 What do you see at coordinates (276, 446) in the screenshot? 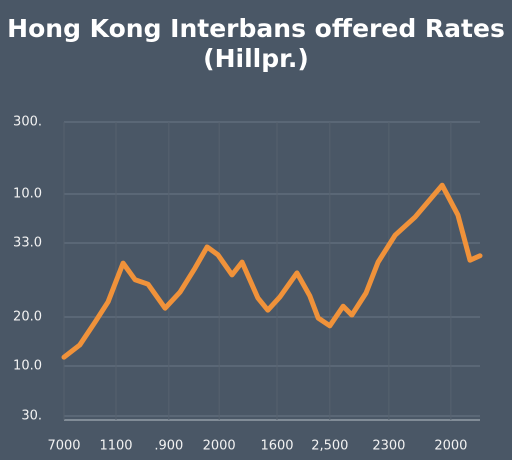
I see `x-tick-label: 1600` at bounding box center [276, 446].